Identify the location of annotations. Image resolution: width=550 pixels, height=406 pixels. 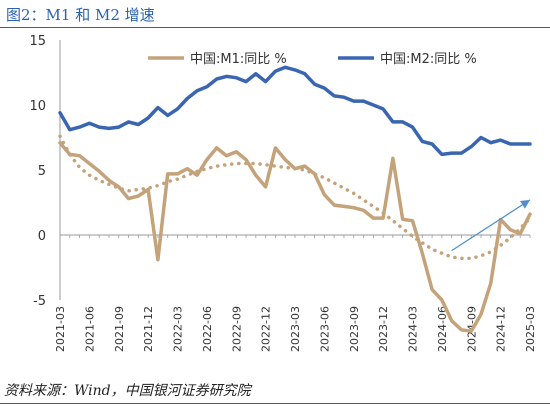
(491, 225).